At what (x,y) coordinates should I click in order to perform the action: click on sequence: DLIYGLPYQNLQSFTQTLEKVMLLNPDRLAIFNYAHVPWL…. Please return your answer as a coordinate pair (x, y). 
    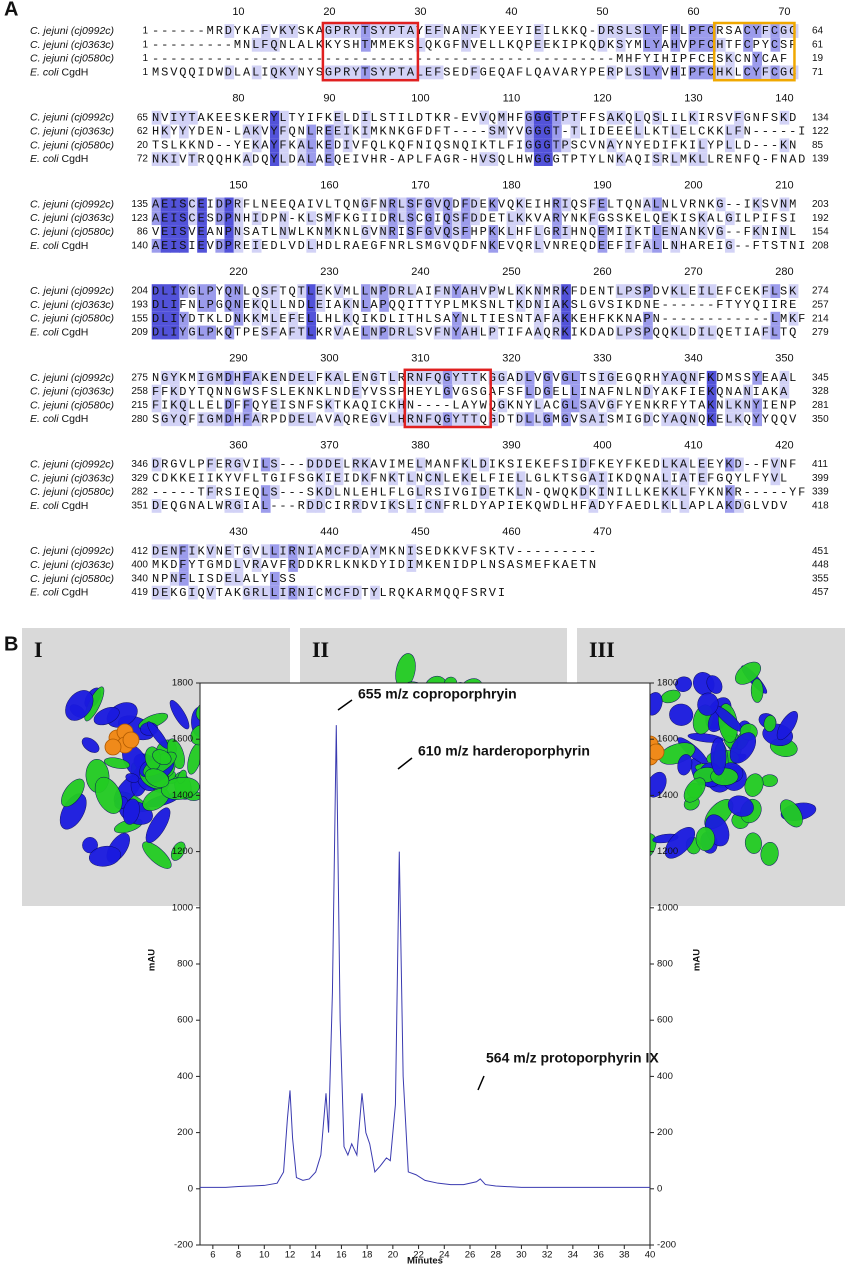
    Looking at the image, I should click on (475, 291).